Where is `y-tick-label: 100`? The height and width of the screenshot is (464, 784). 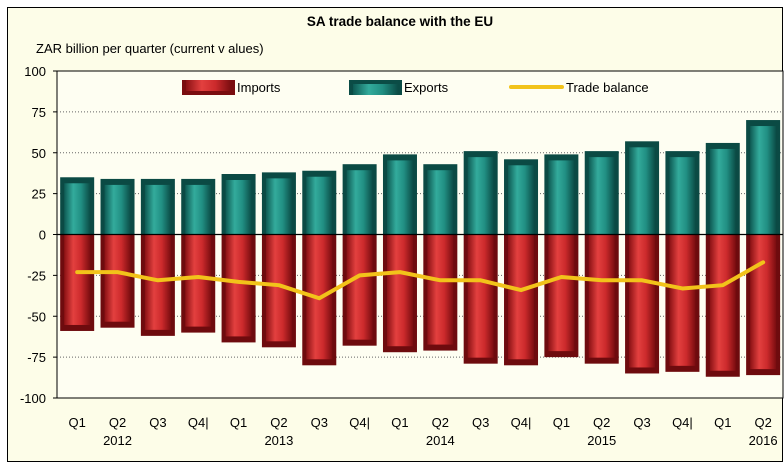
y-tick-label: 100 is located at coordinates (35, 71).